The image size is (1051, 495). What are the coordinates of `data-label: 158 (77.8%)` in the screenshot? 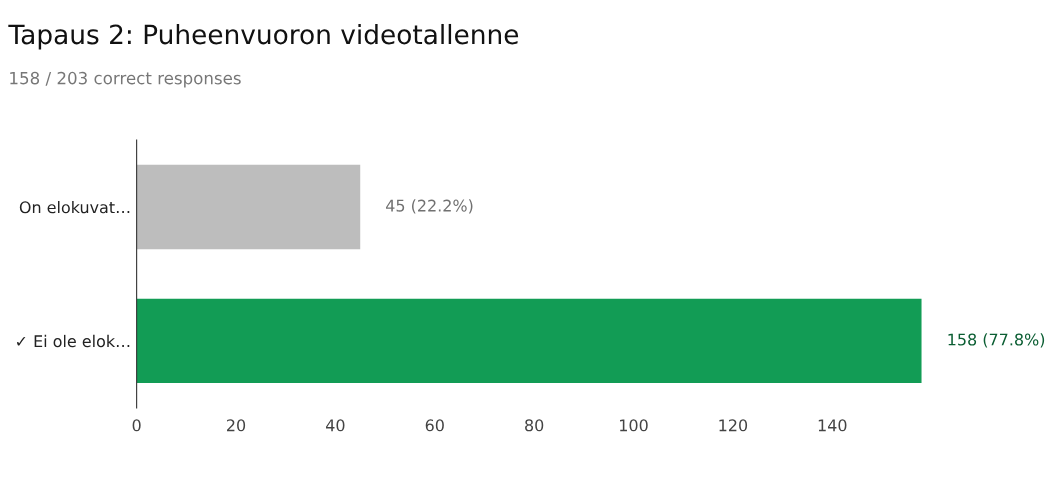 It's located at (996, 340).